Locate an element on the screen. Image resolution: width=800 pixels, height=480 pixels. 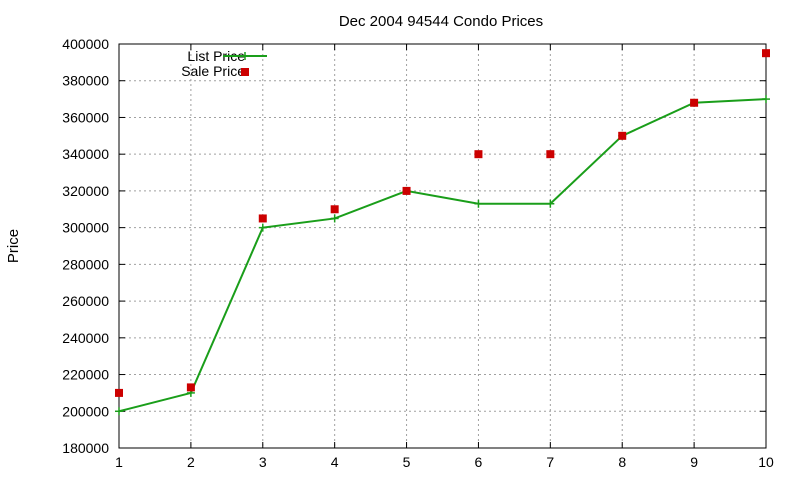
x-tick-label: 1 is located at coordinates (119, 462).